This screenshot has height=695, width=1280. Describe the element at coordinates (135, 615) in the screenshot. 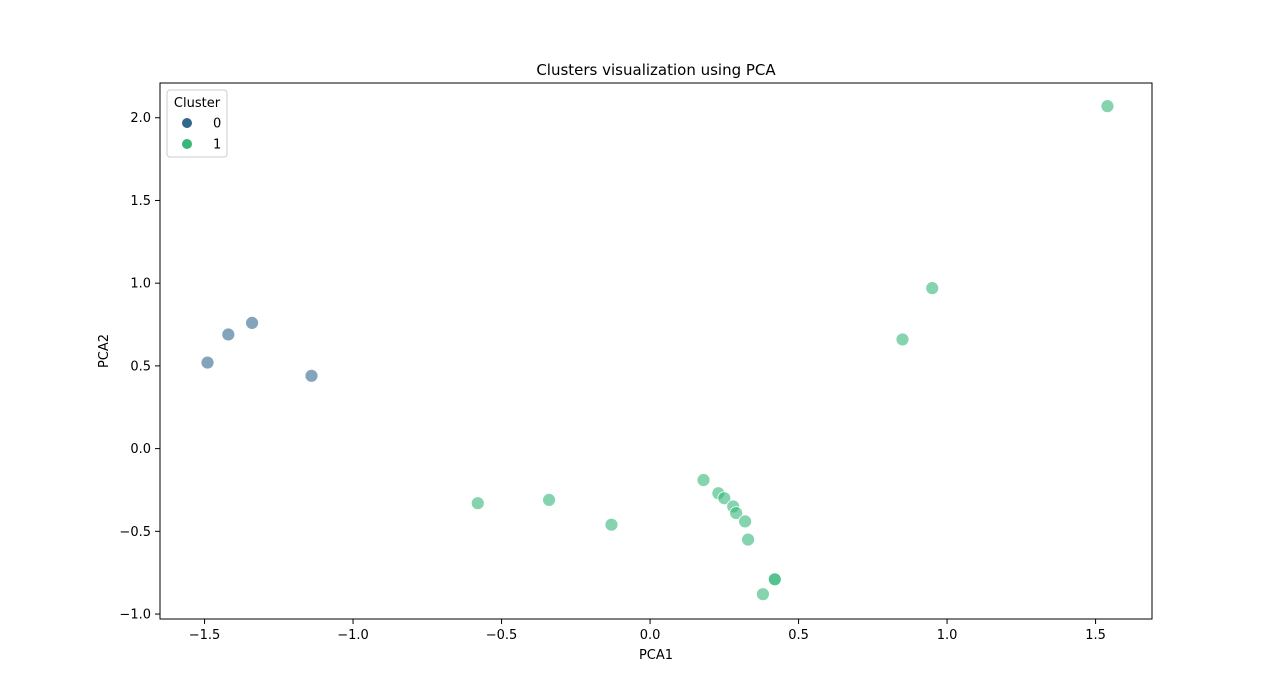

I see `y-tick-label: −1.0` at that location.